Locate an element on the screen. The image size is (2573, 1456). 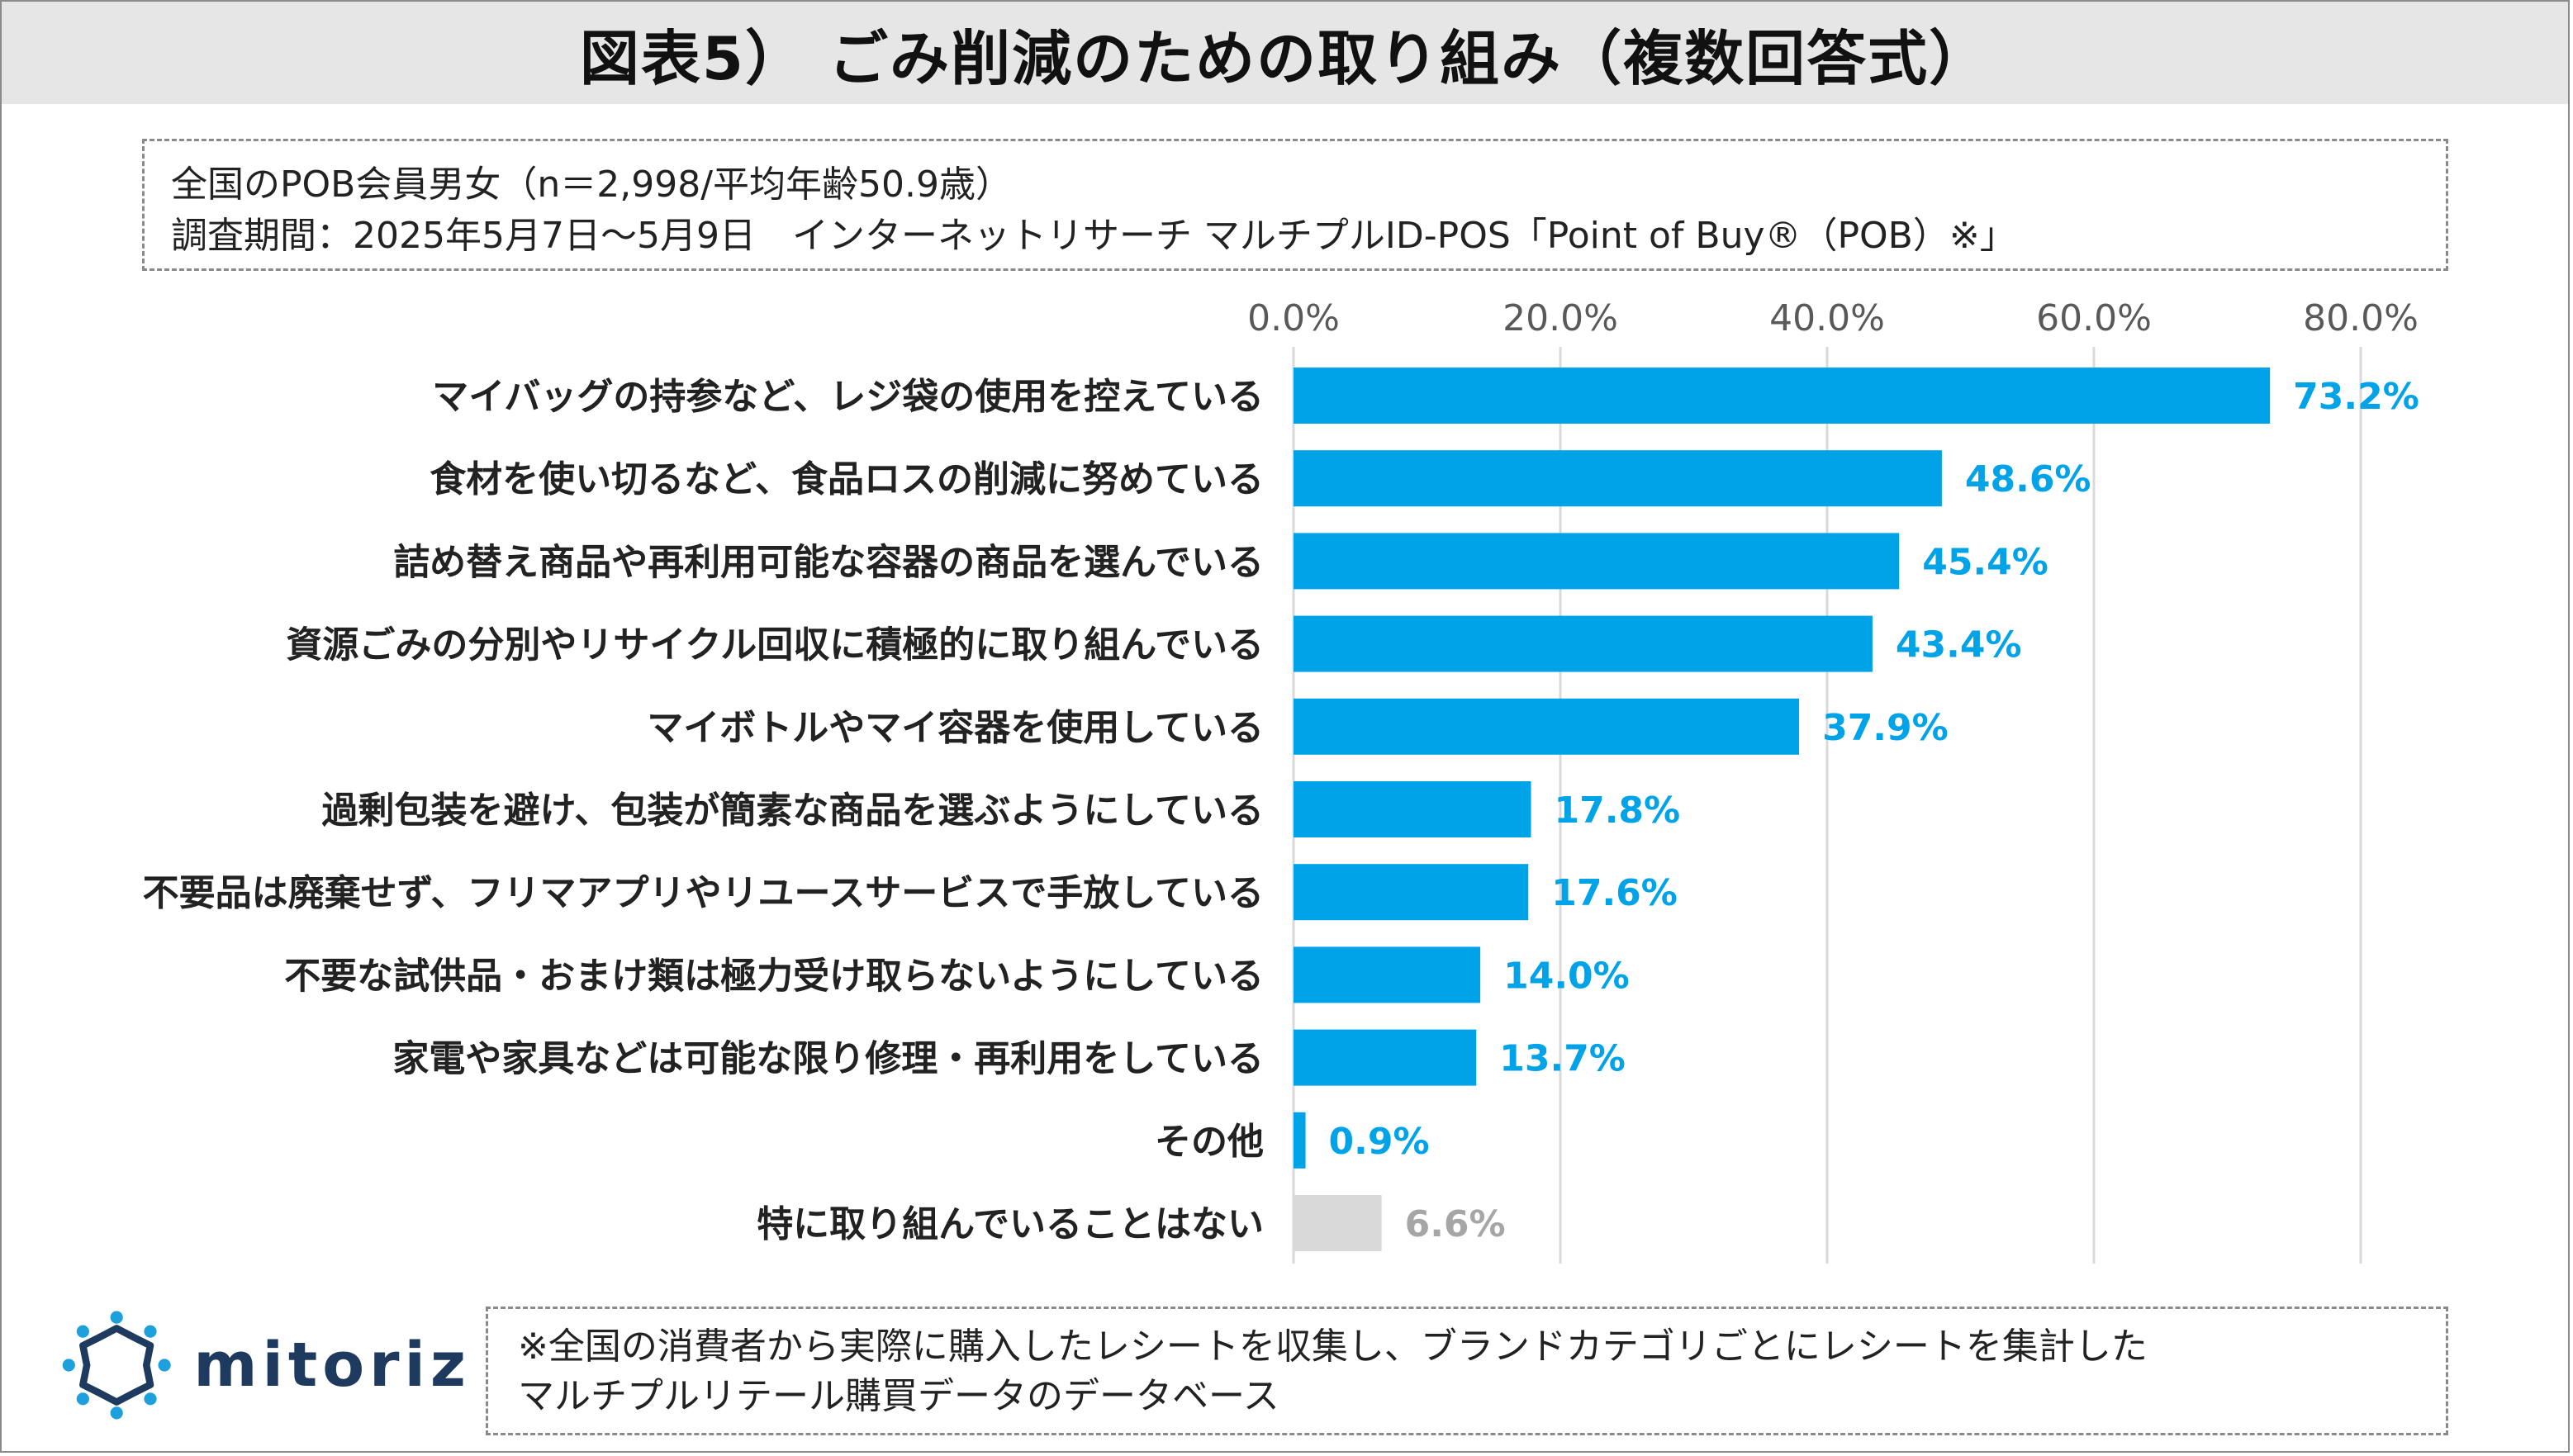
category-label-0: マイバッグの持参など、レジ袋の使用を控えている is located at coordinates (848, 397).